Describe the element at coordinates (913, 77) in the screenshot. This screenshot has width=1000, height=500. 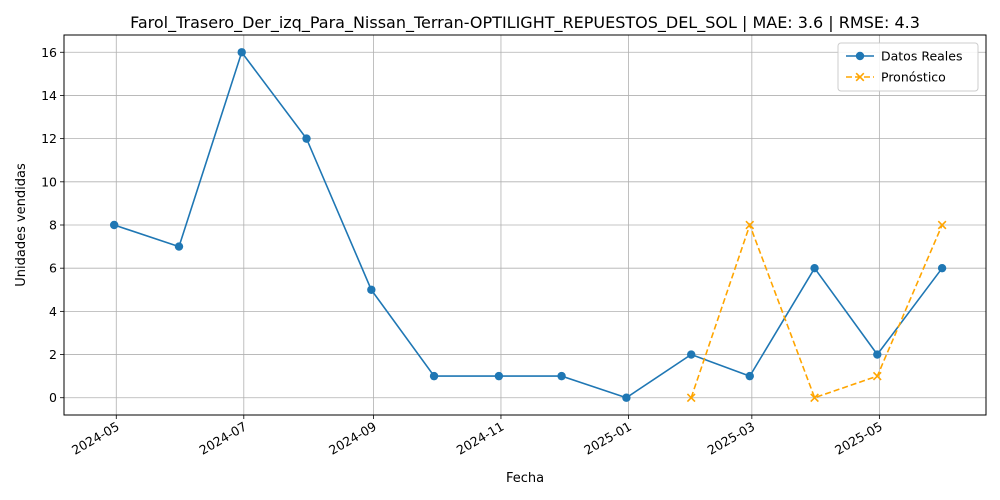
I see `legend-label: Pronóstico` at that location.